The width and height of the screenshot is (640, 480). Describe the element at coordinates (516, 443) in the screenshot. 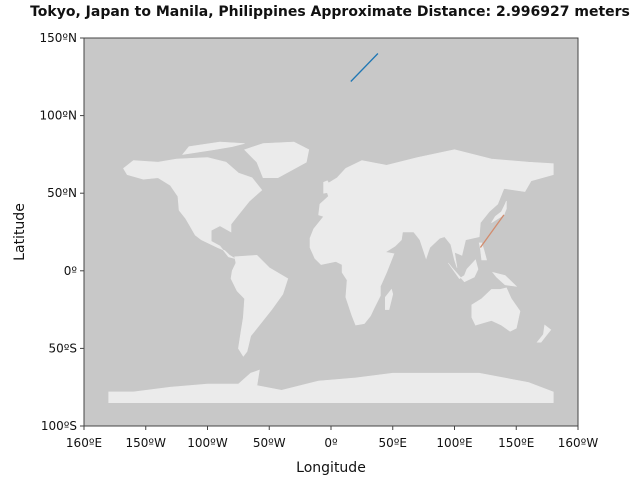

I see `x-tick-label: 150ºE` at that location.